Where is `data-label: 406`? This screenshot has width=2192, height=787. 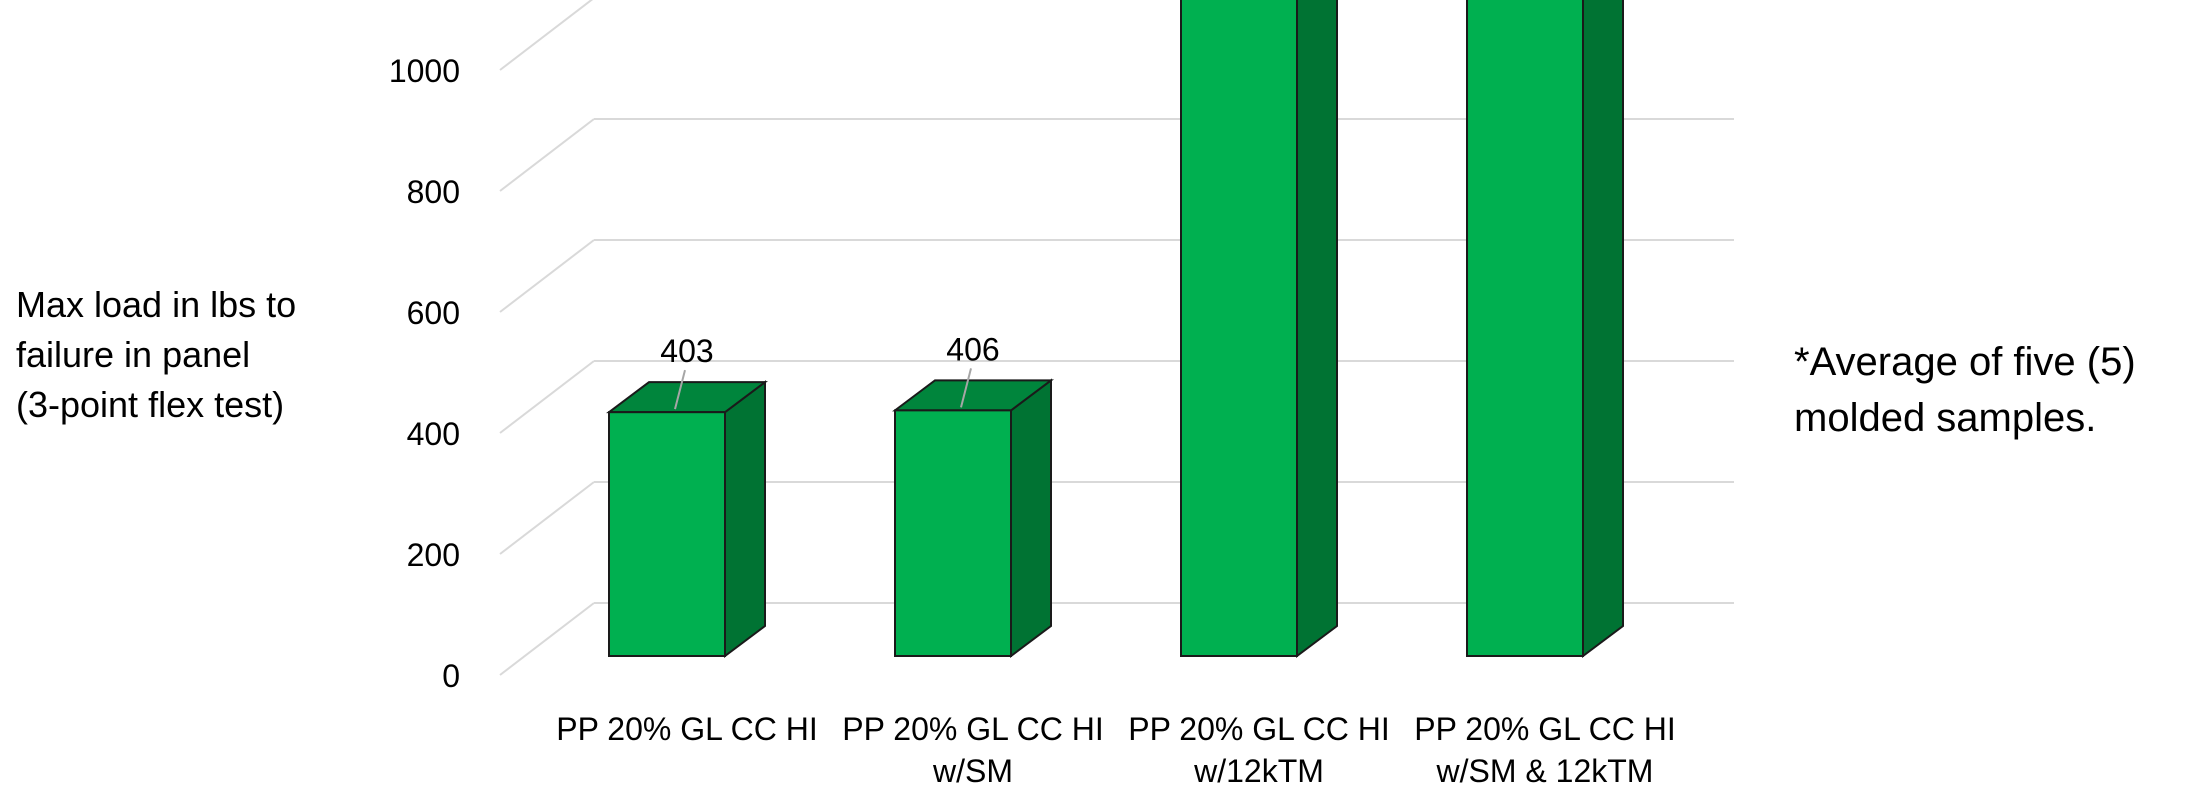 data-label: 406 is located at coordinates (972, 349).